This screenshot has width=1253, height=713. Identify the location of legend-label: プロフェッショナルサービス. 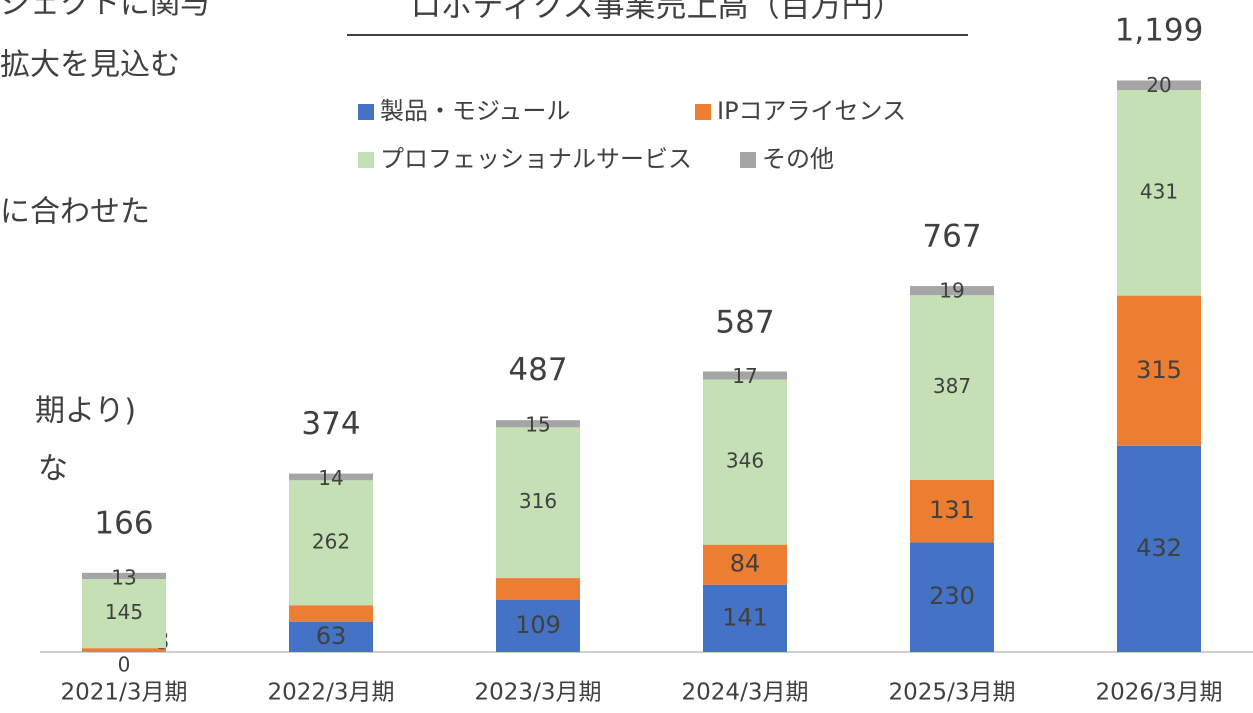
(536, 159).